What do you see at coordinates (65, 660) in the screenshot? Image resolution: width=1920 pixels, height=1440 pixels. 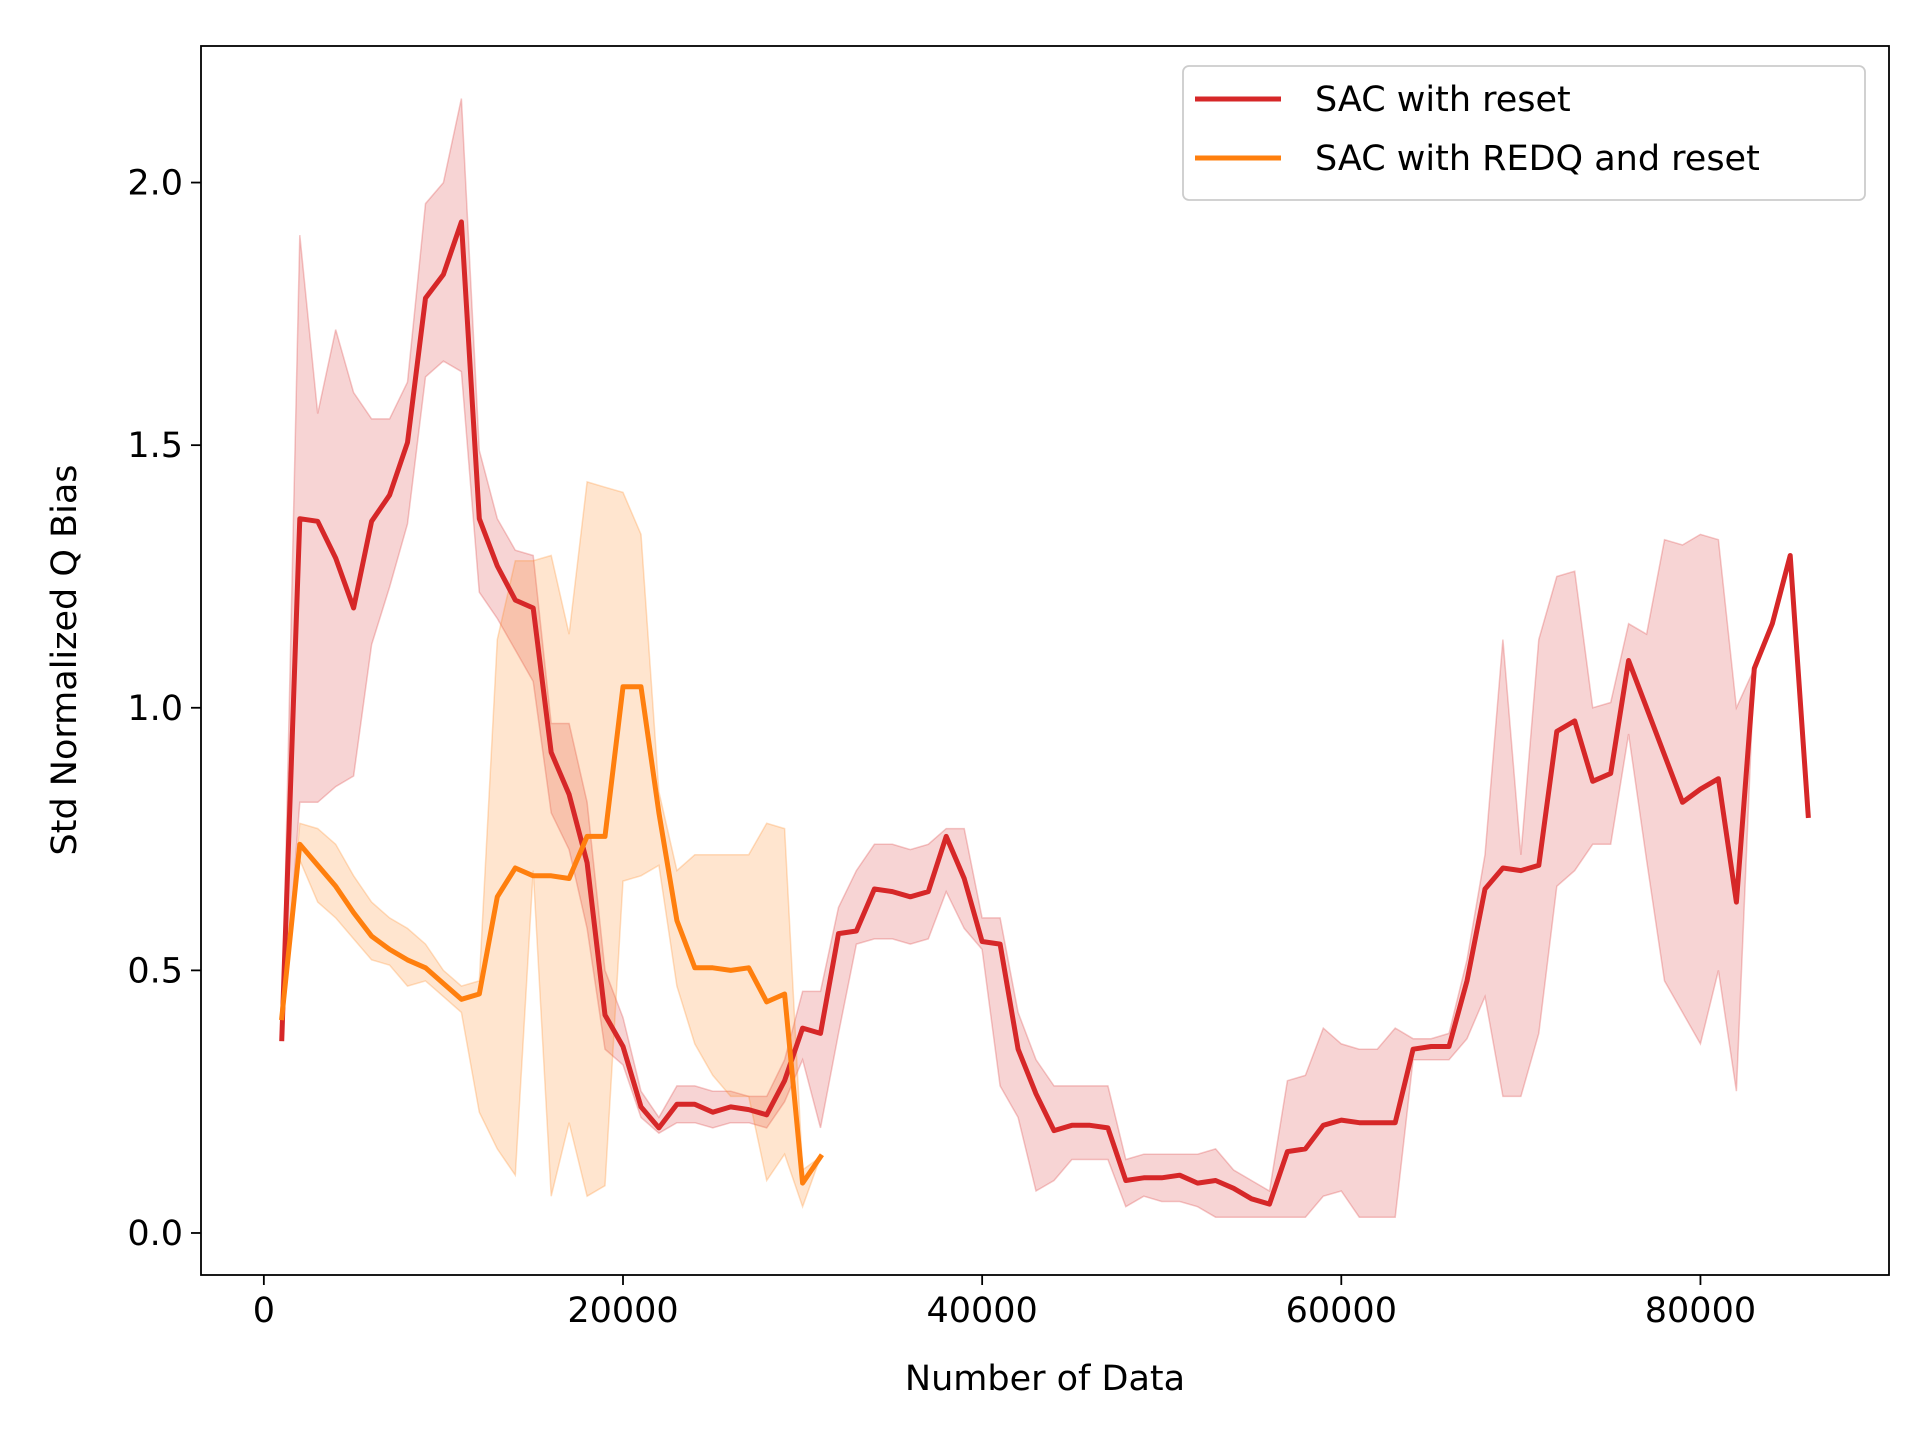 I see `y-axis-title: Std Normalized Q Bias` at bounding box center [65, 660].